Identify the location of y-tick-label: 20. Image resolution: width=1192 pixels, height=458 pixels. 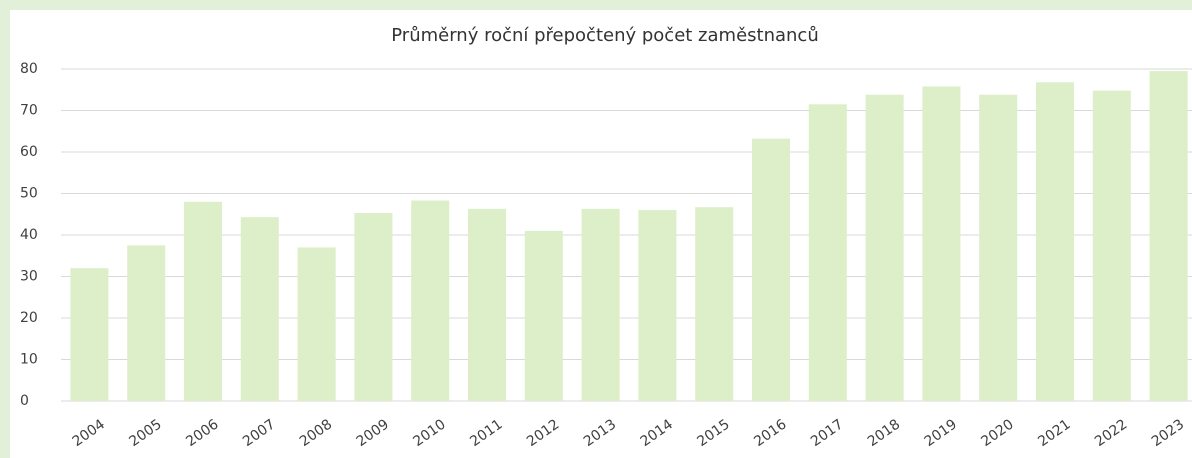
(29, 318).